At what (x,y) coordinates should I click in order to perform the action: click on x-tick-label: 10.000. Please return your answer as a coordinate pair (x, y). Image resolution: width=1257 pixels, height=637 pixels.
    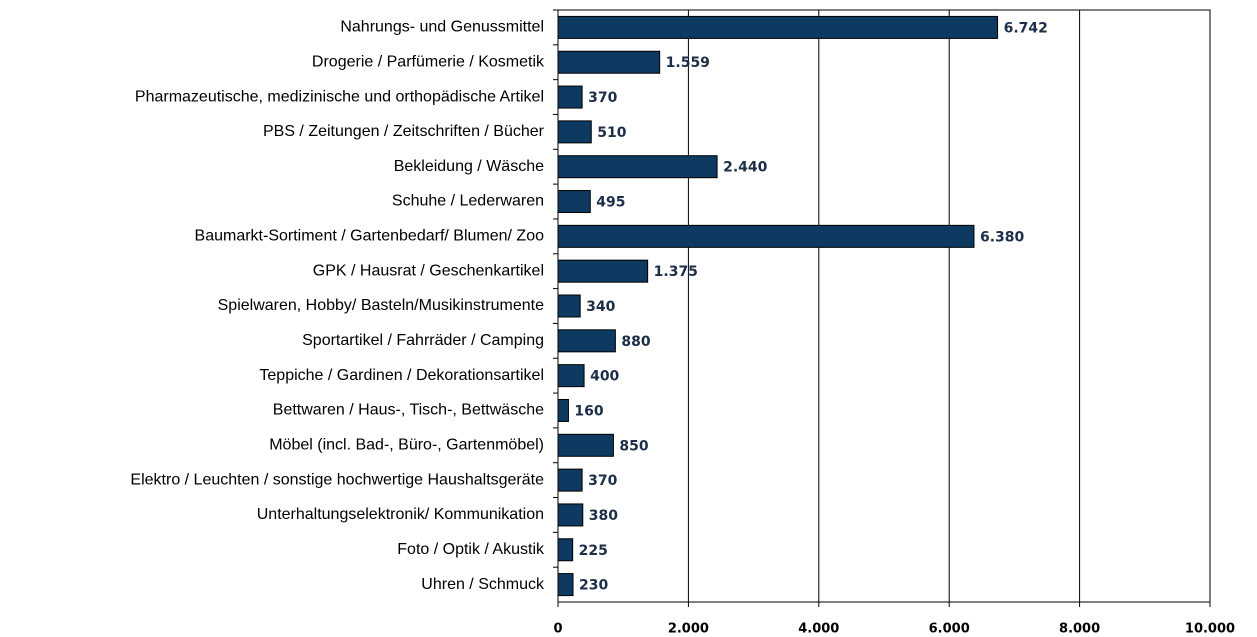
    Looking at the image, I should click on (1210, 629).